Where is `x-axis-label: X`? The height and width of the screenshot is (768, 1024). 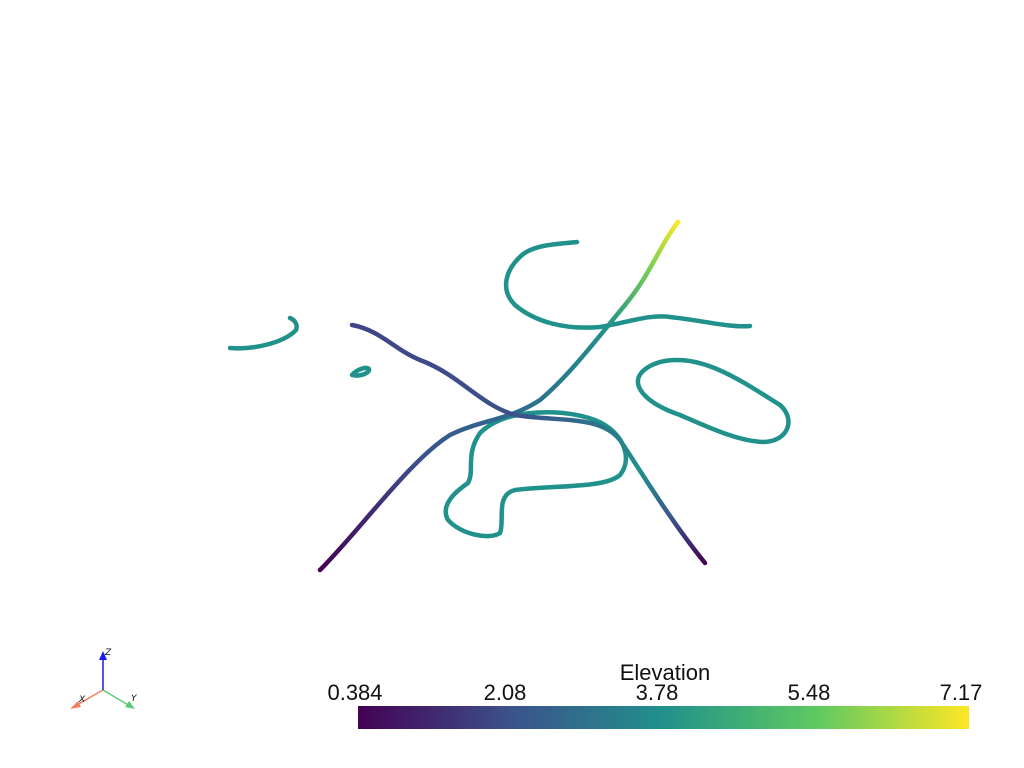
x-axis-label: X is located at coordinates (82, 700).